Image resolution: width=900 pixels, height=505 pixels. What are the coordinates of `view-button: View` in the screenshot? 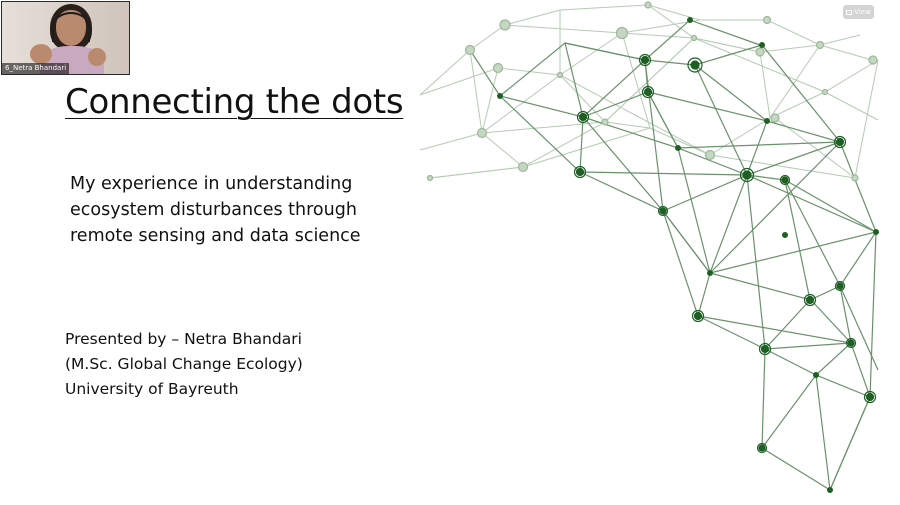 It's located at (858, 12).